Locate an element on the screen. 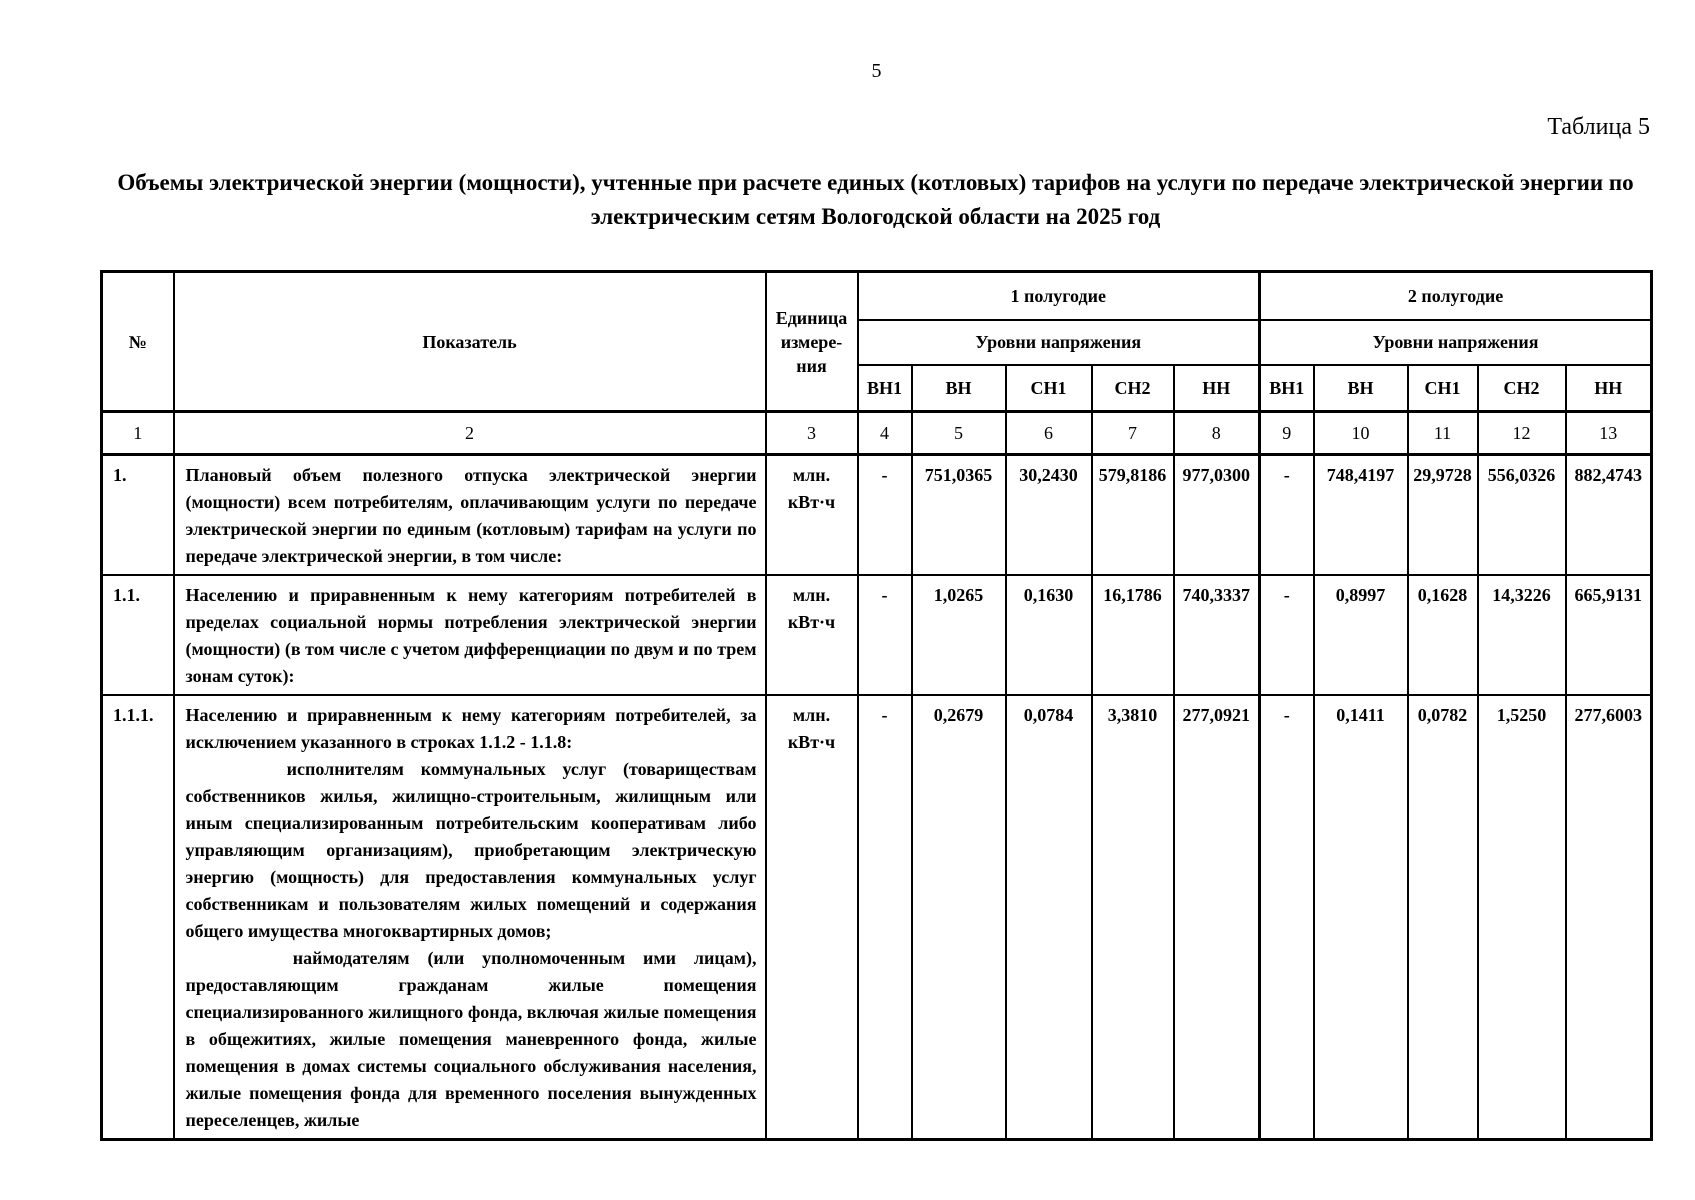 The image size is (1695, 1200). value-cell: 3,3810 is located at coordinates (1132, 917).